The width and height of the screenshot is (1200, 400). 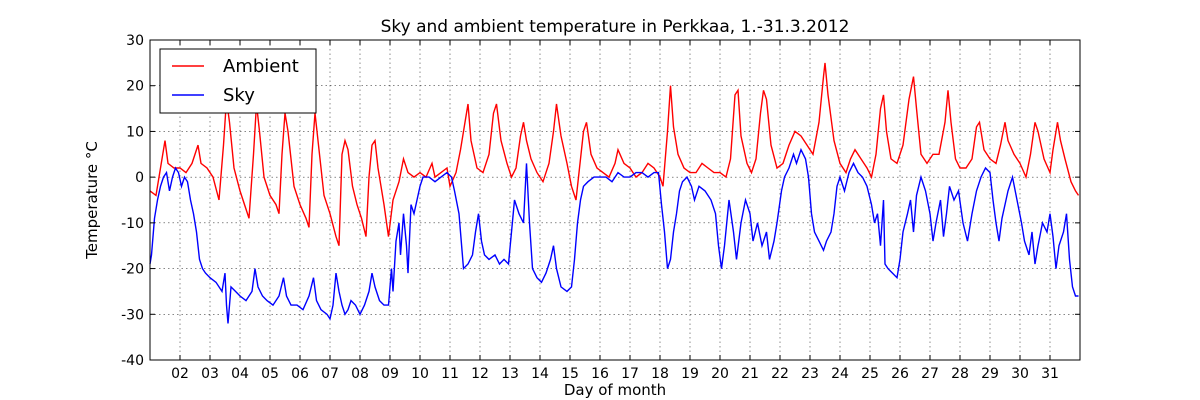 What do you see at coordinates (132, 224) in the screenshot?
I see `y-tick-label: -10` at bounding box center [132, 224].